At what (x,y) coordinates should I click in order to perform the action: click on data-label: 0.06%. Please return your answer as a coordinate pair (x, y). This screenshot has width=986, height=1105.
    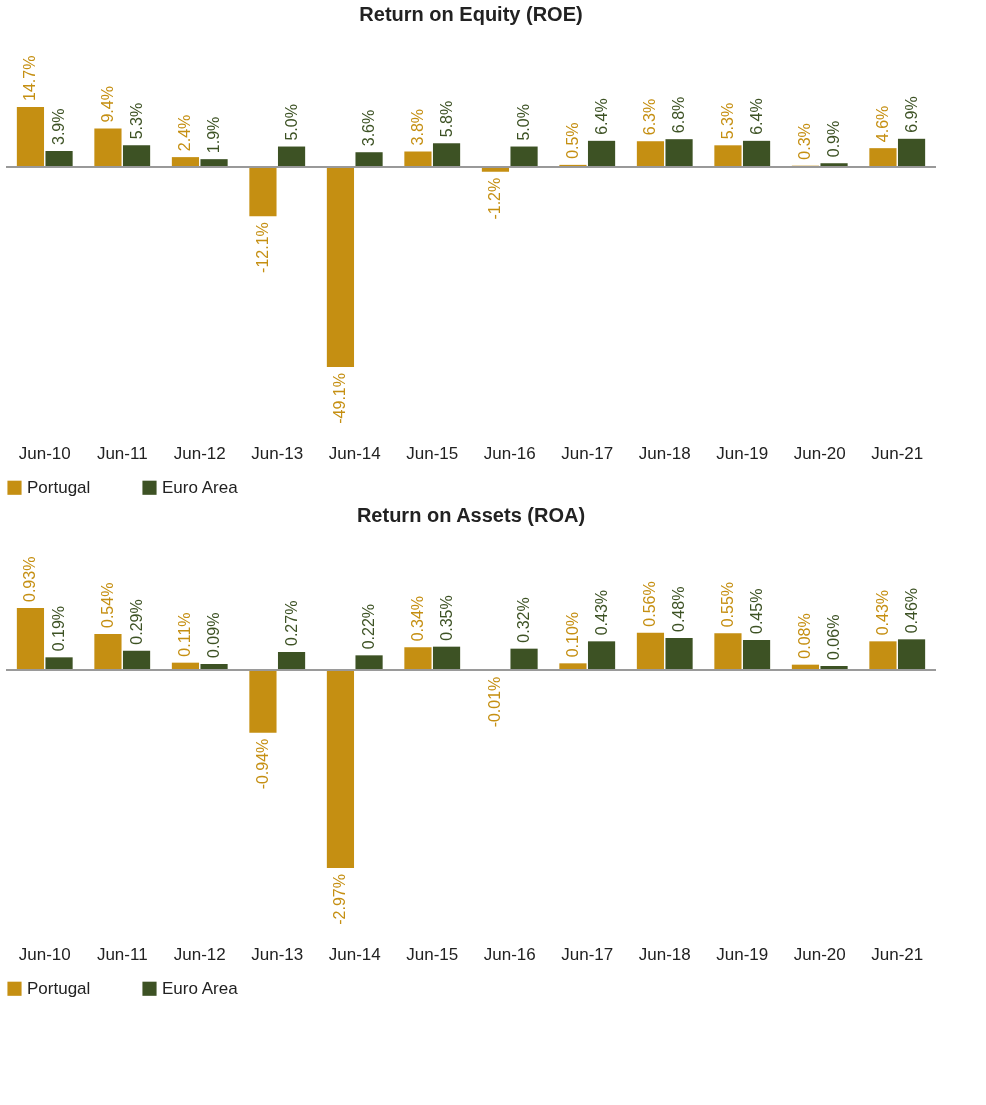
    Looking at the image, I should click on (834, 637).